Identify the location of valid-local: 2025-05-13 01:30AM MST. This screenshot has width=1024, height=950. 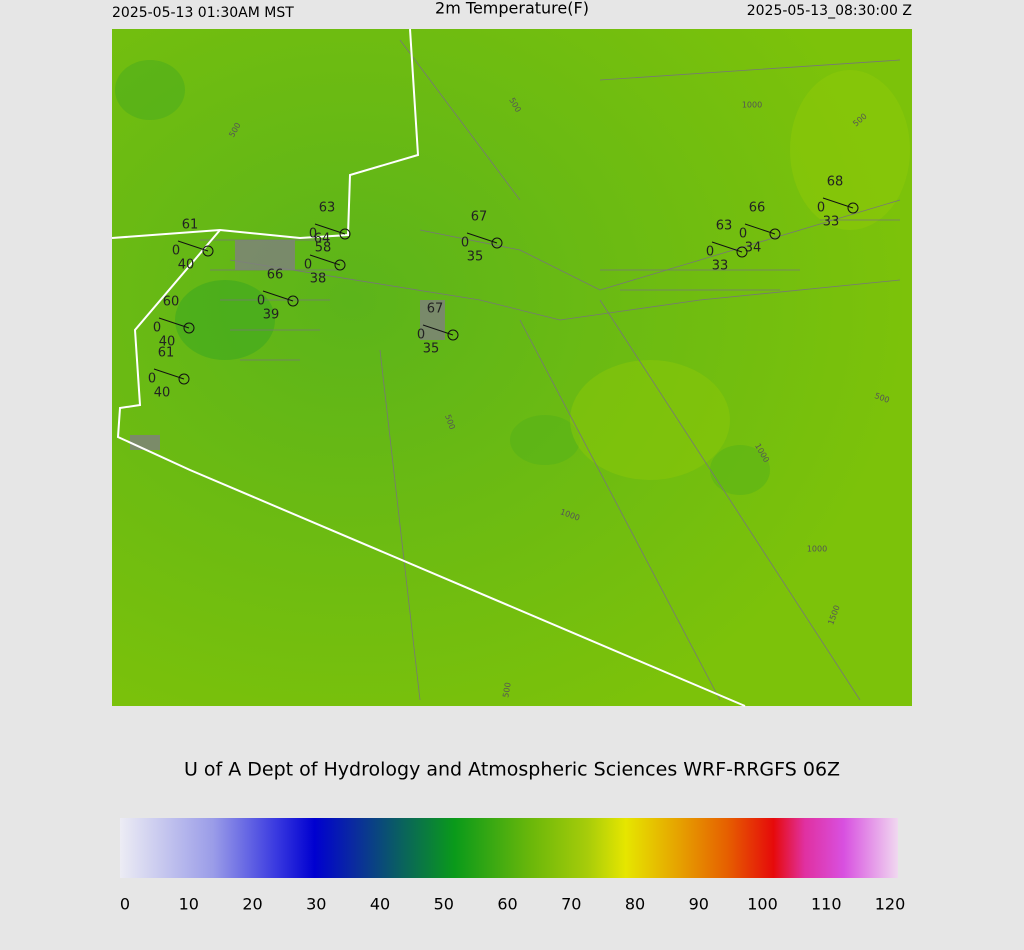
(203, 13).